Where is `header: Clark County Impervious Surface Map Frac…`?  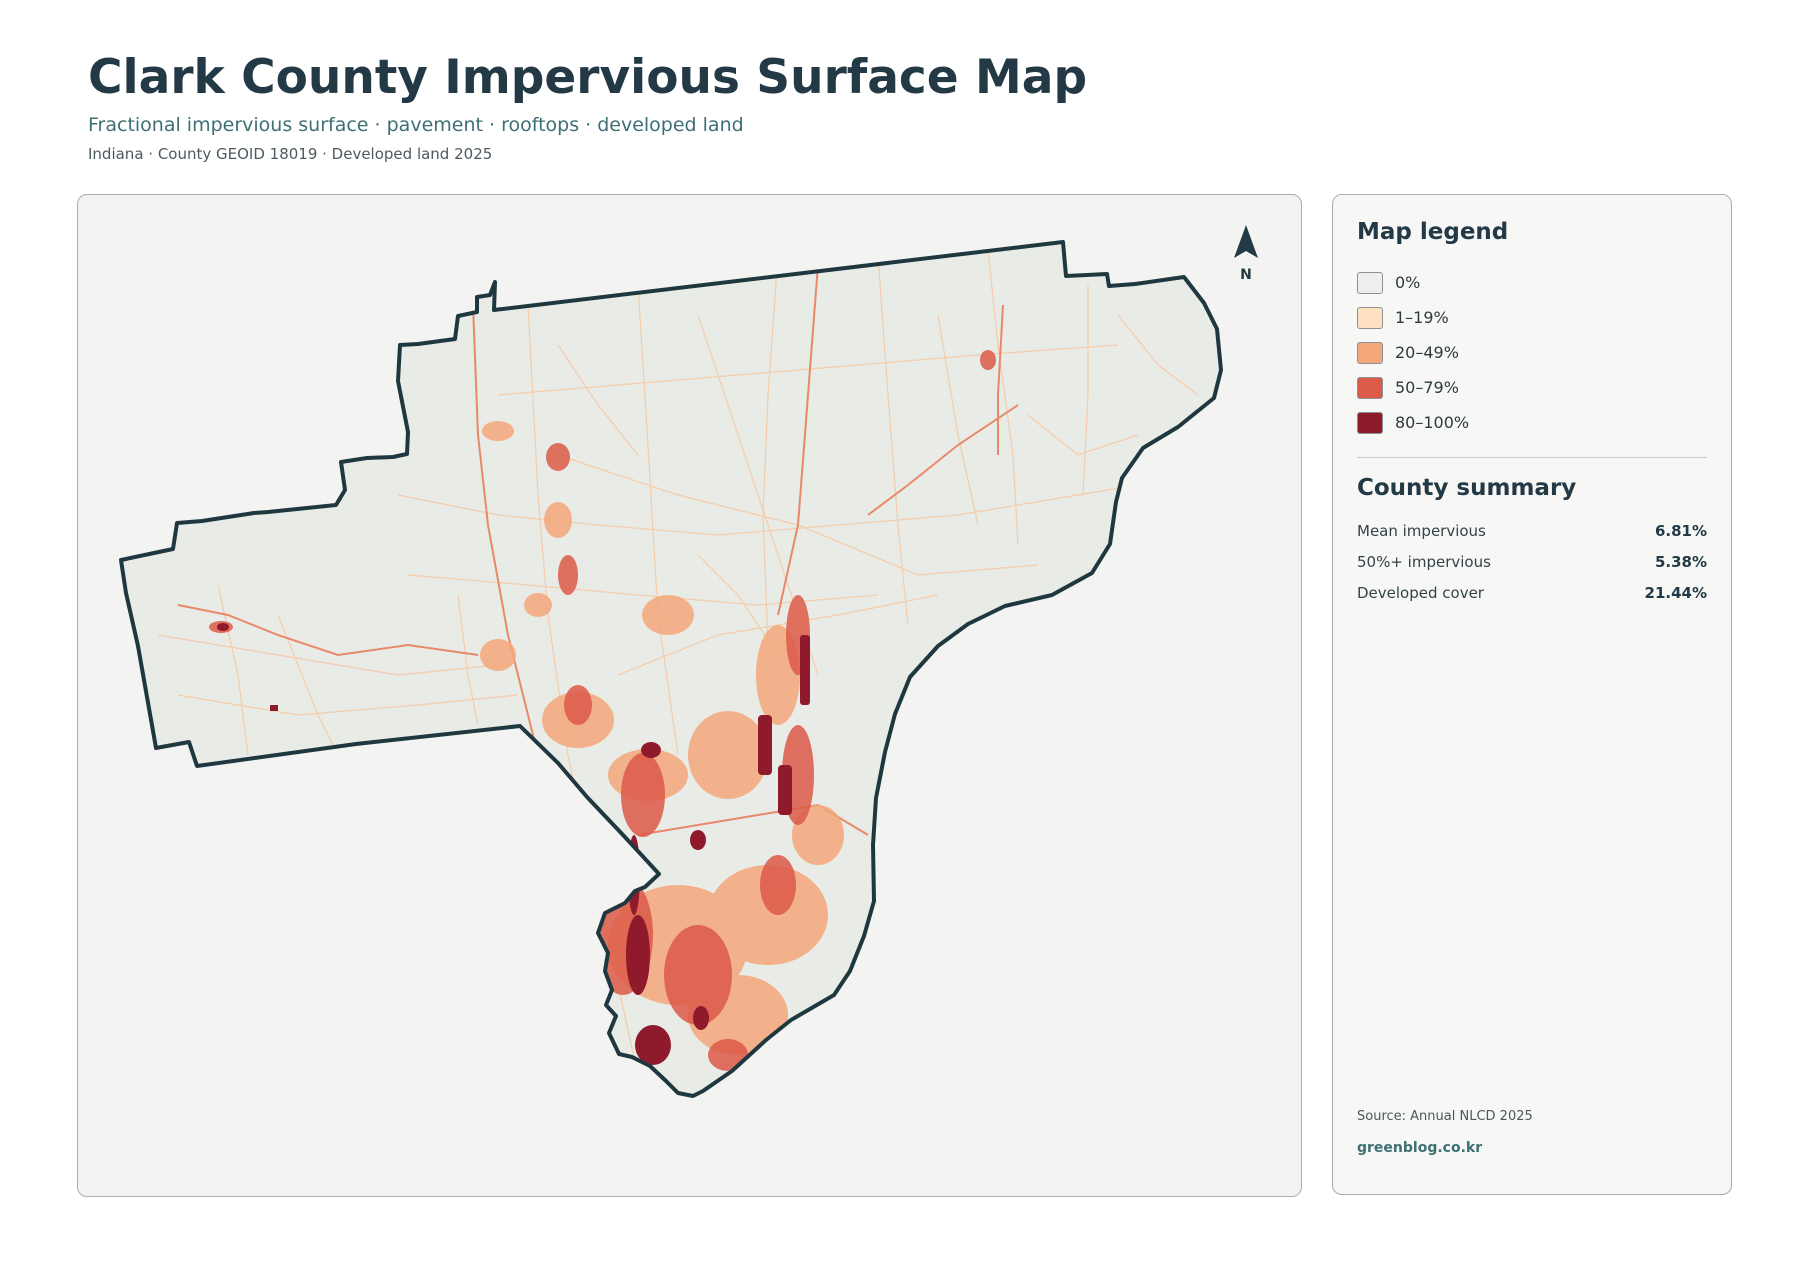
header: Clark County Impervious Surface Map Frac… is located at coordinates (587, 105).